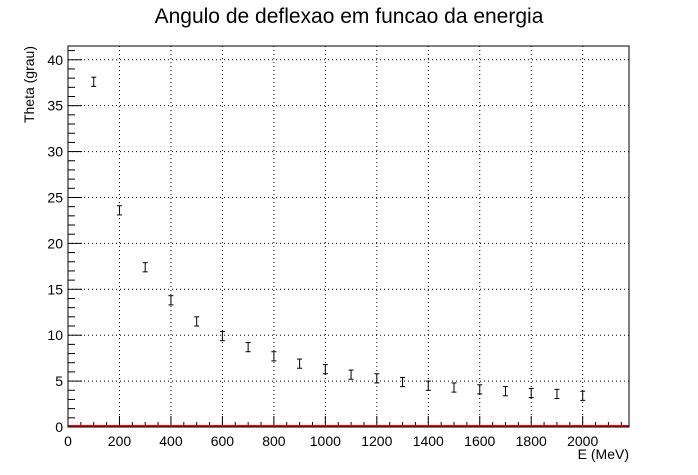 This screenshot has width=698, height=475. I want to click on y-tick-label: 10, so click(55, 335).